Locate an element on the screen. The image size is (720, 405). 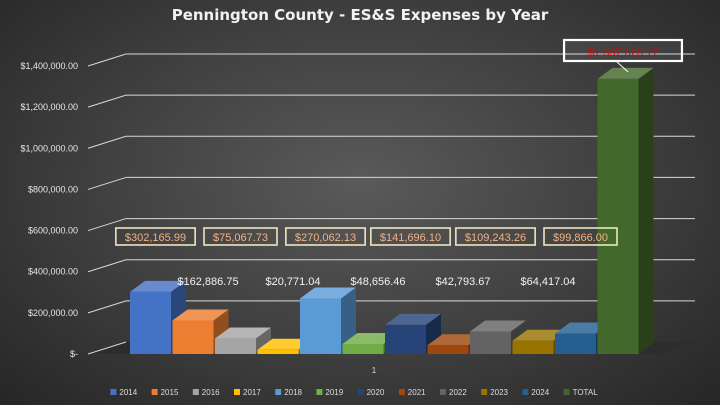
legend-item-2022: 2022 is located at coordinates (453, 392).